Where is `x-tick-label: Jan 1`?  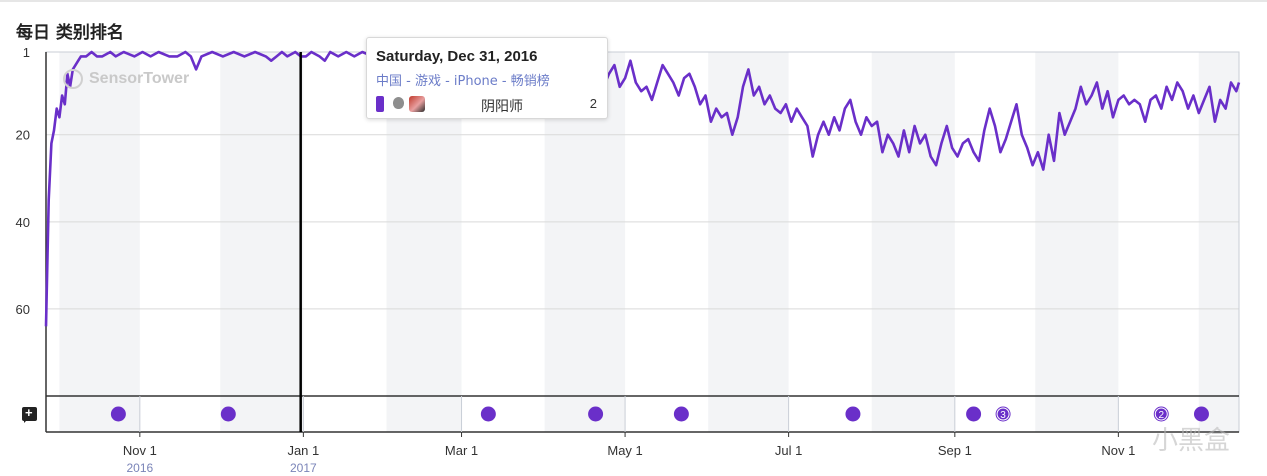
x-tick-label: Jan 1 is located at coordinates (303, 450).